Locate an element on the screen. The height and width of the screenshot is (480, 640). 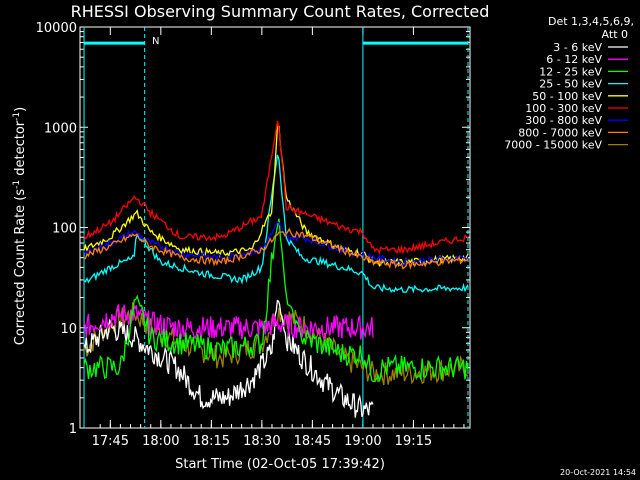
x-tick-label: 19:15 is located at coordinates (413, 441).